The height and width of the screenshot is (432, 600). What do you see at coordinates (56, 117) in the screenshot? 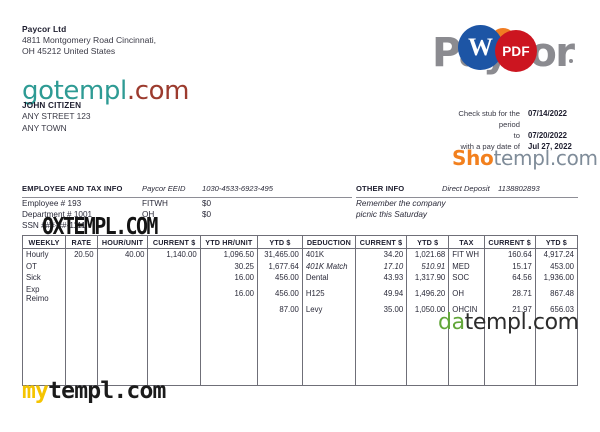
I see `employee-address-block: JOHN CITIZEN ANY STREET 123 ANY TOWN` at bounding box center [56, 117].